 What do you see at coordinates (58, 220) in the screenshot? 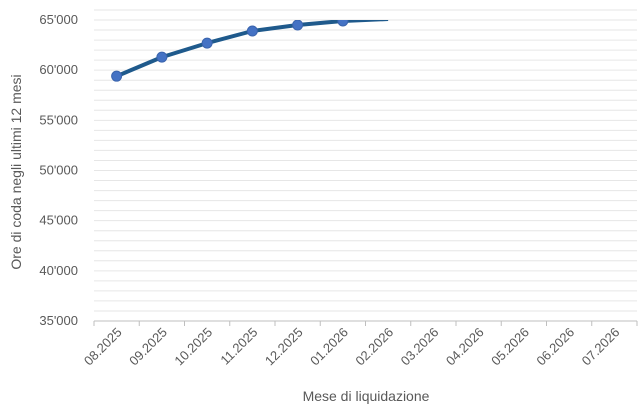
I see `y-tick-label: 45'000` at bounding box center [58, 220].